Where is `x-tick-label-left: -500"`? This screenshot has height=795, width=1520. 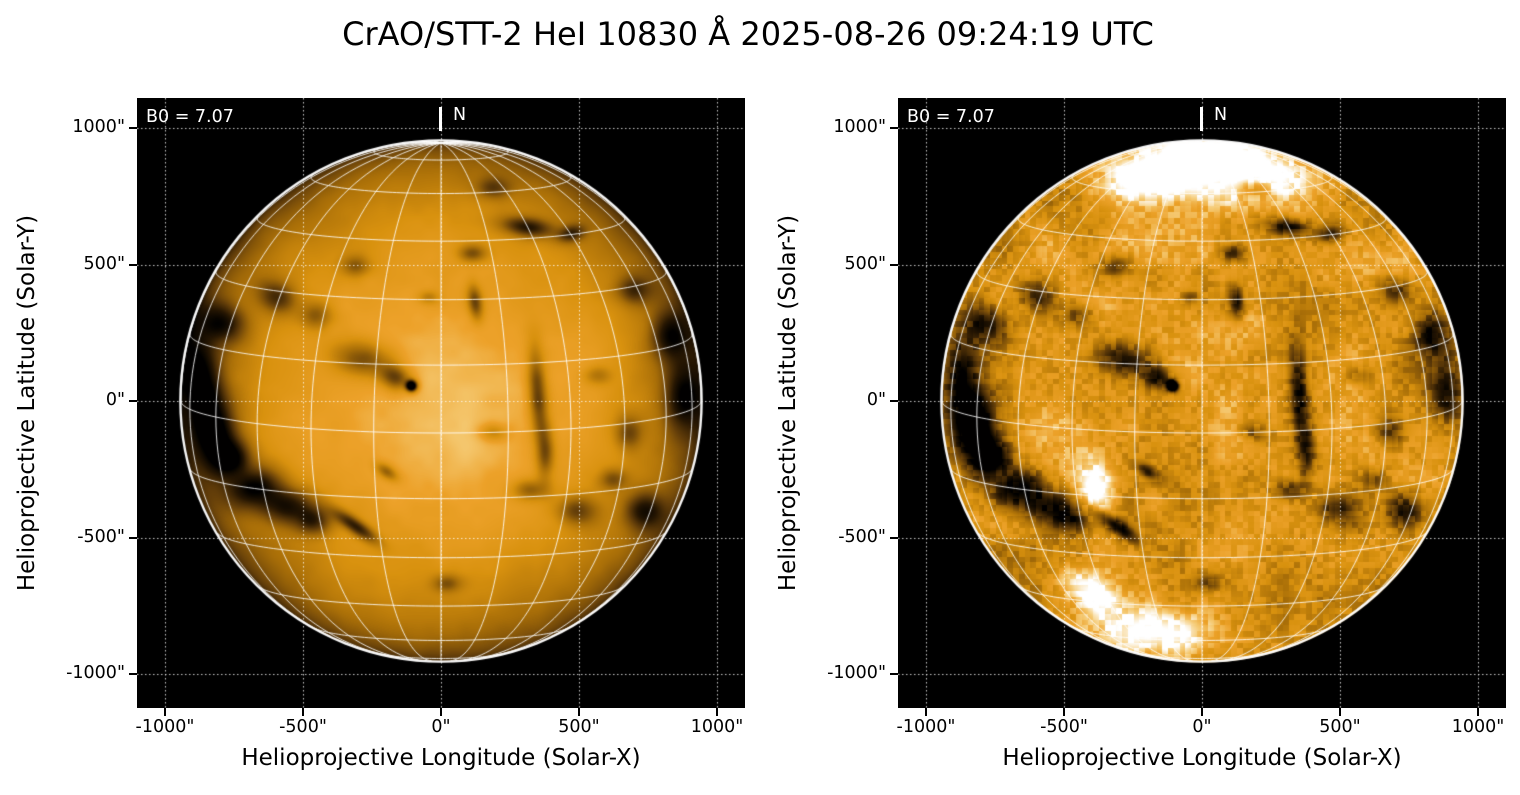 x-tick-label-left: -500" is located at coordinates (303, 727).